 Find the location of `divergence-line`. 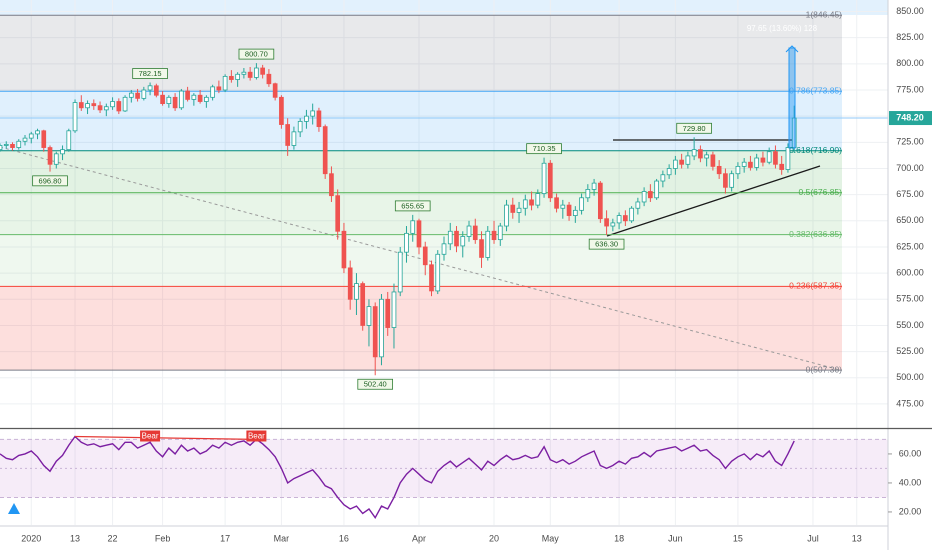

divergence-line is located at coordinates (166, 438).